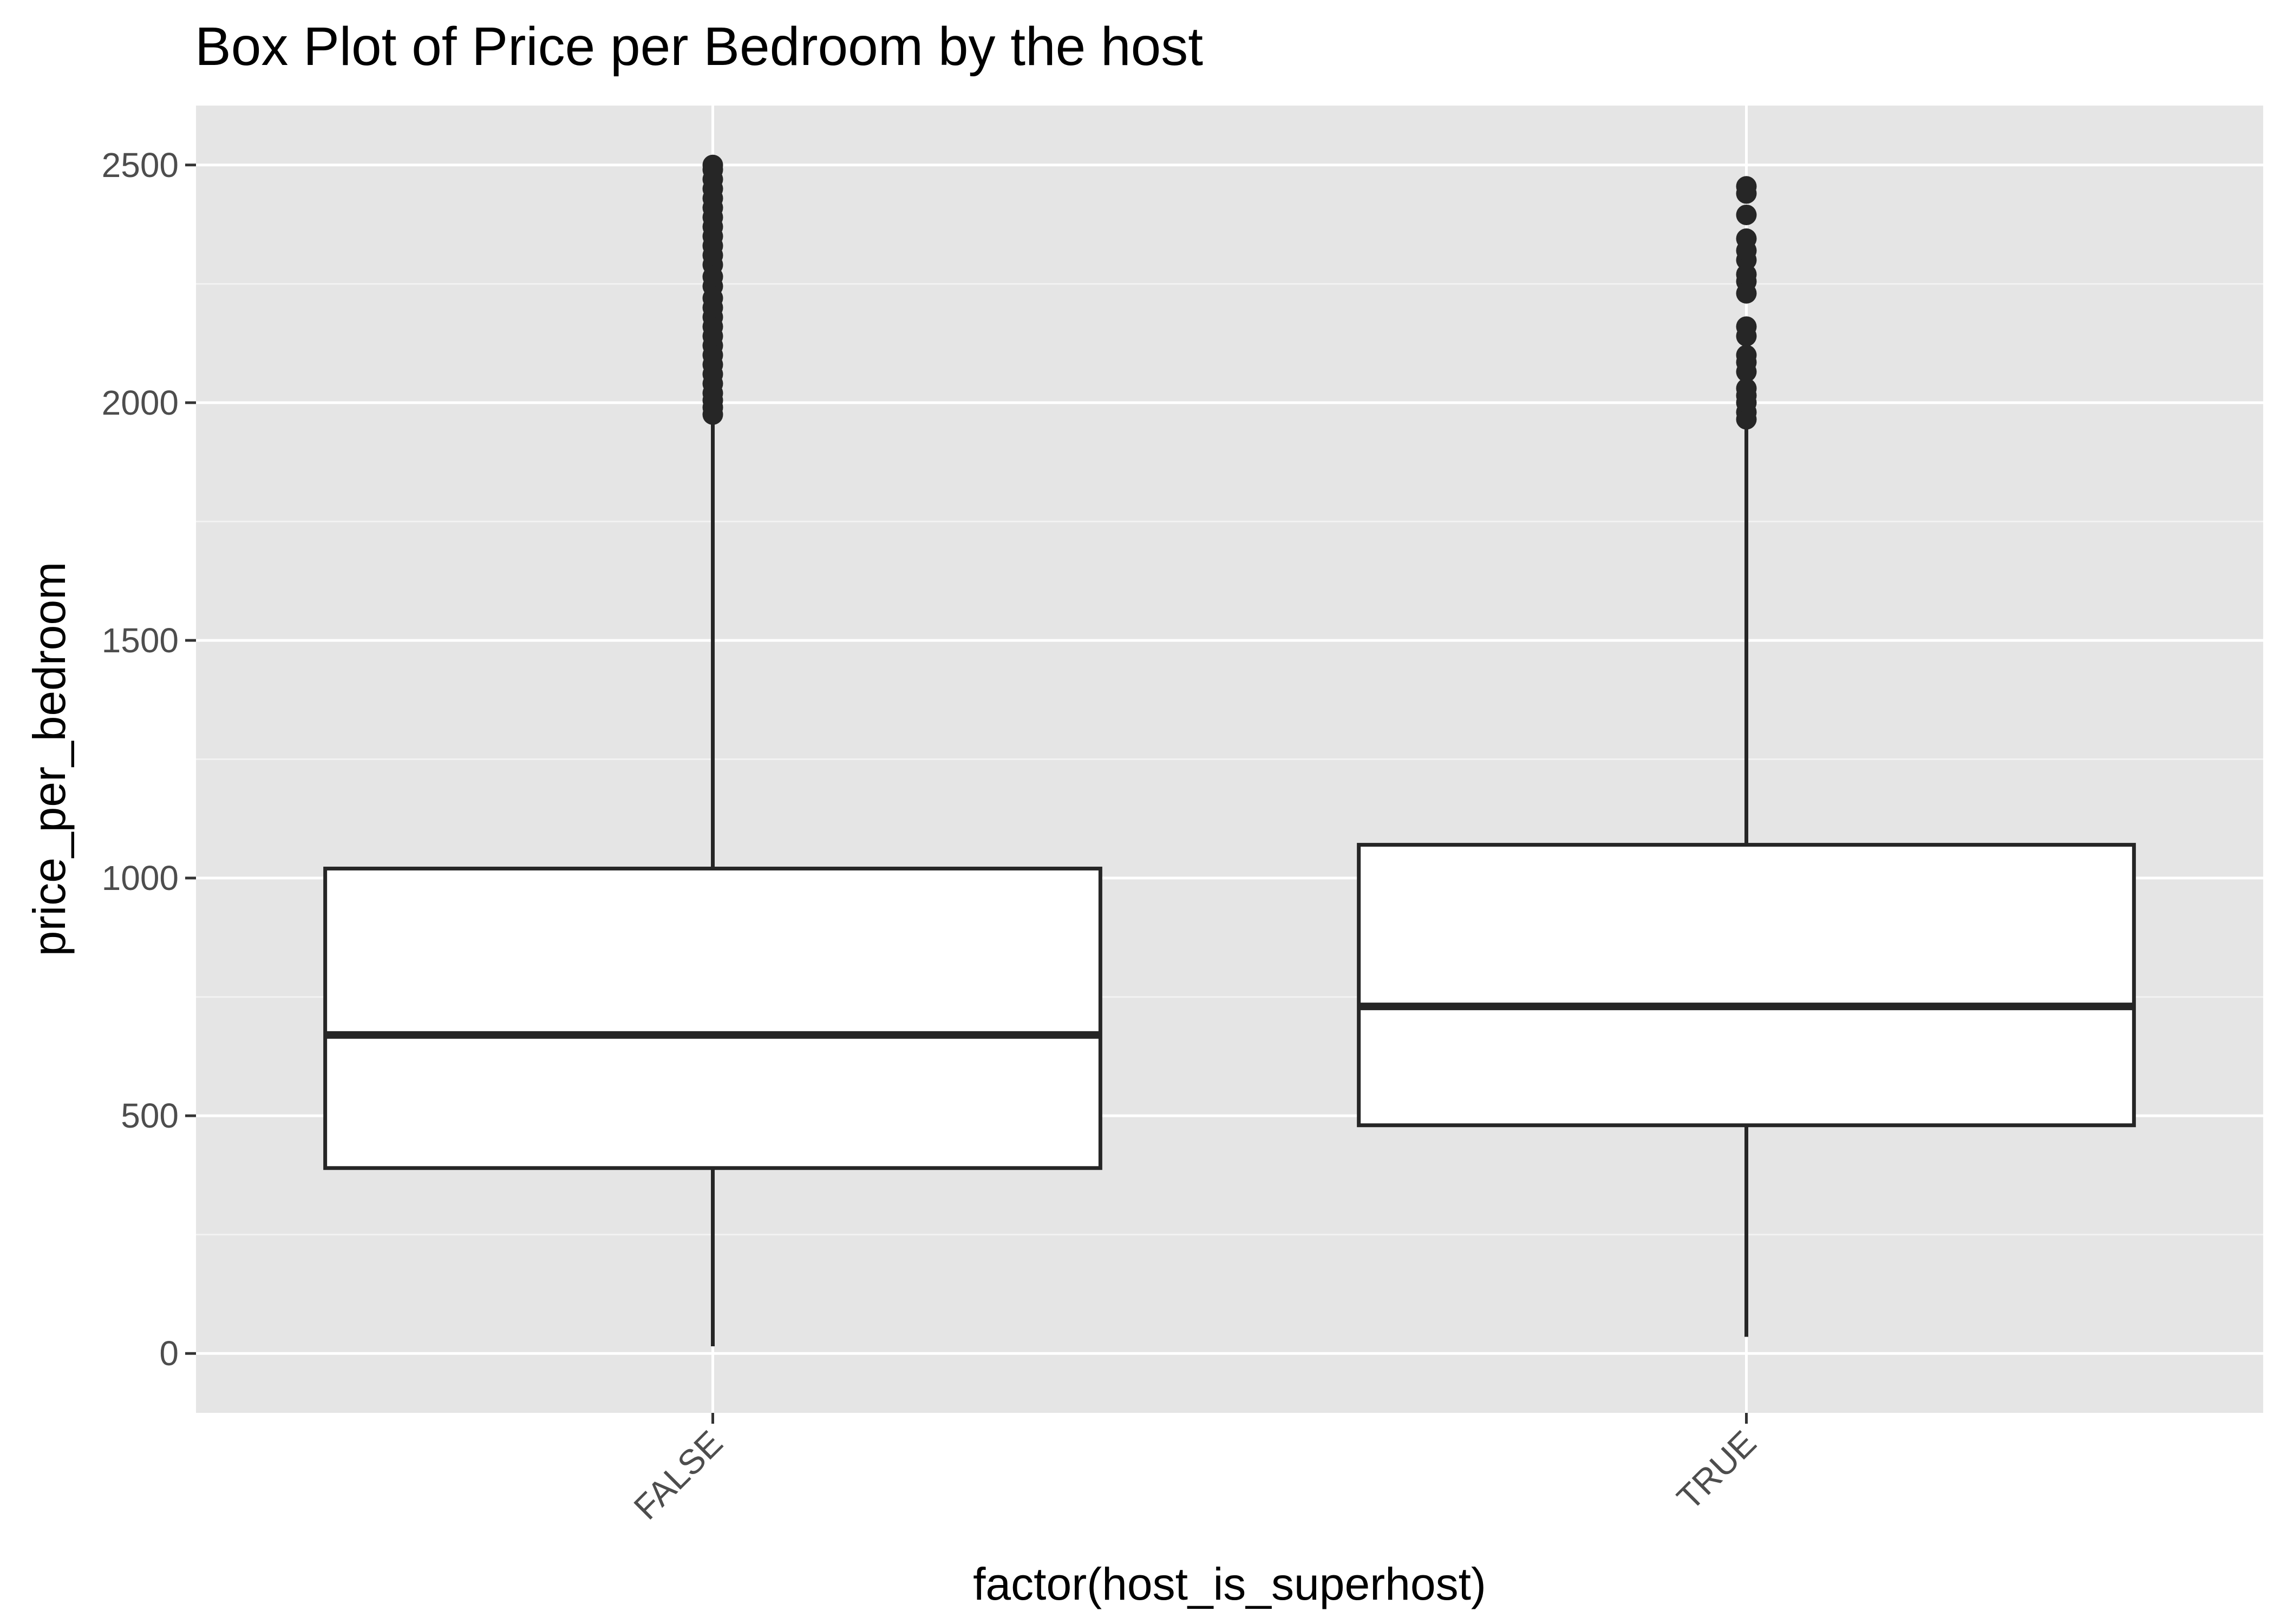 This screenshot has height=1624, width=2274. Describe the element at coordinates (50, 759) in the screenshot. I see `y-axis-title: price_per_bedroom` at that location.